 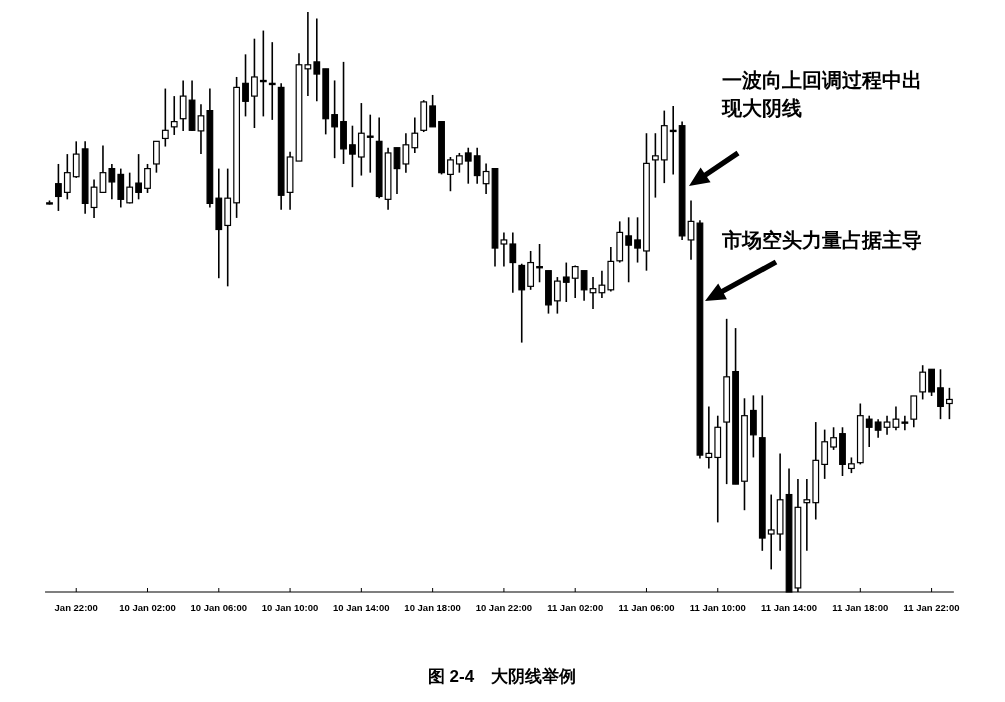 What do you see at coordinates (502, 676) in the screenshot?
I see `text: 图 2-4 大阴线举例` at bounding box center [502, 676].